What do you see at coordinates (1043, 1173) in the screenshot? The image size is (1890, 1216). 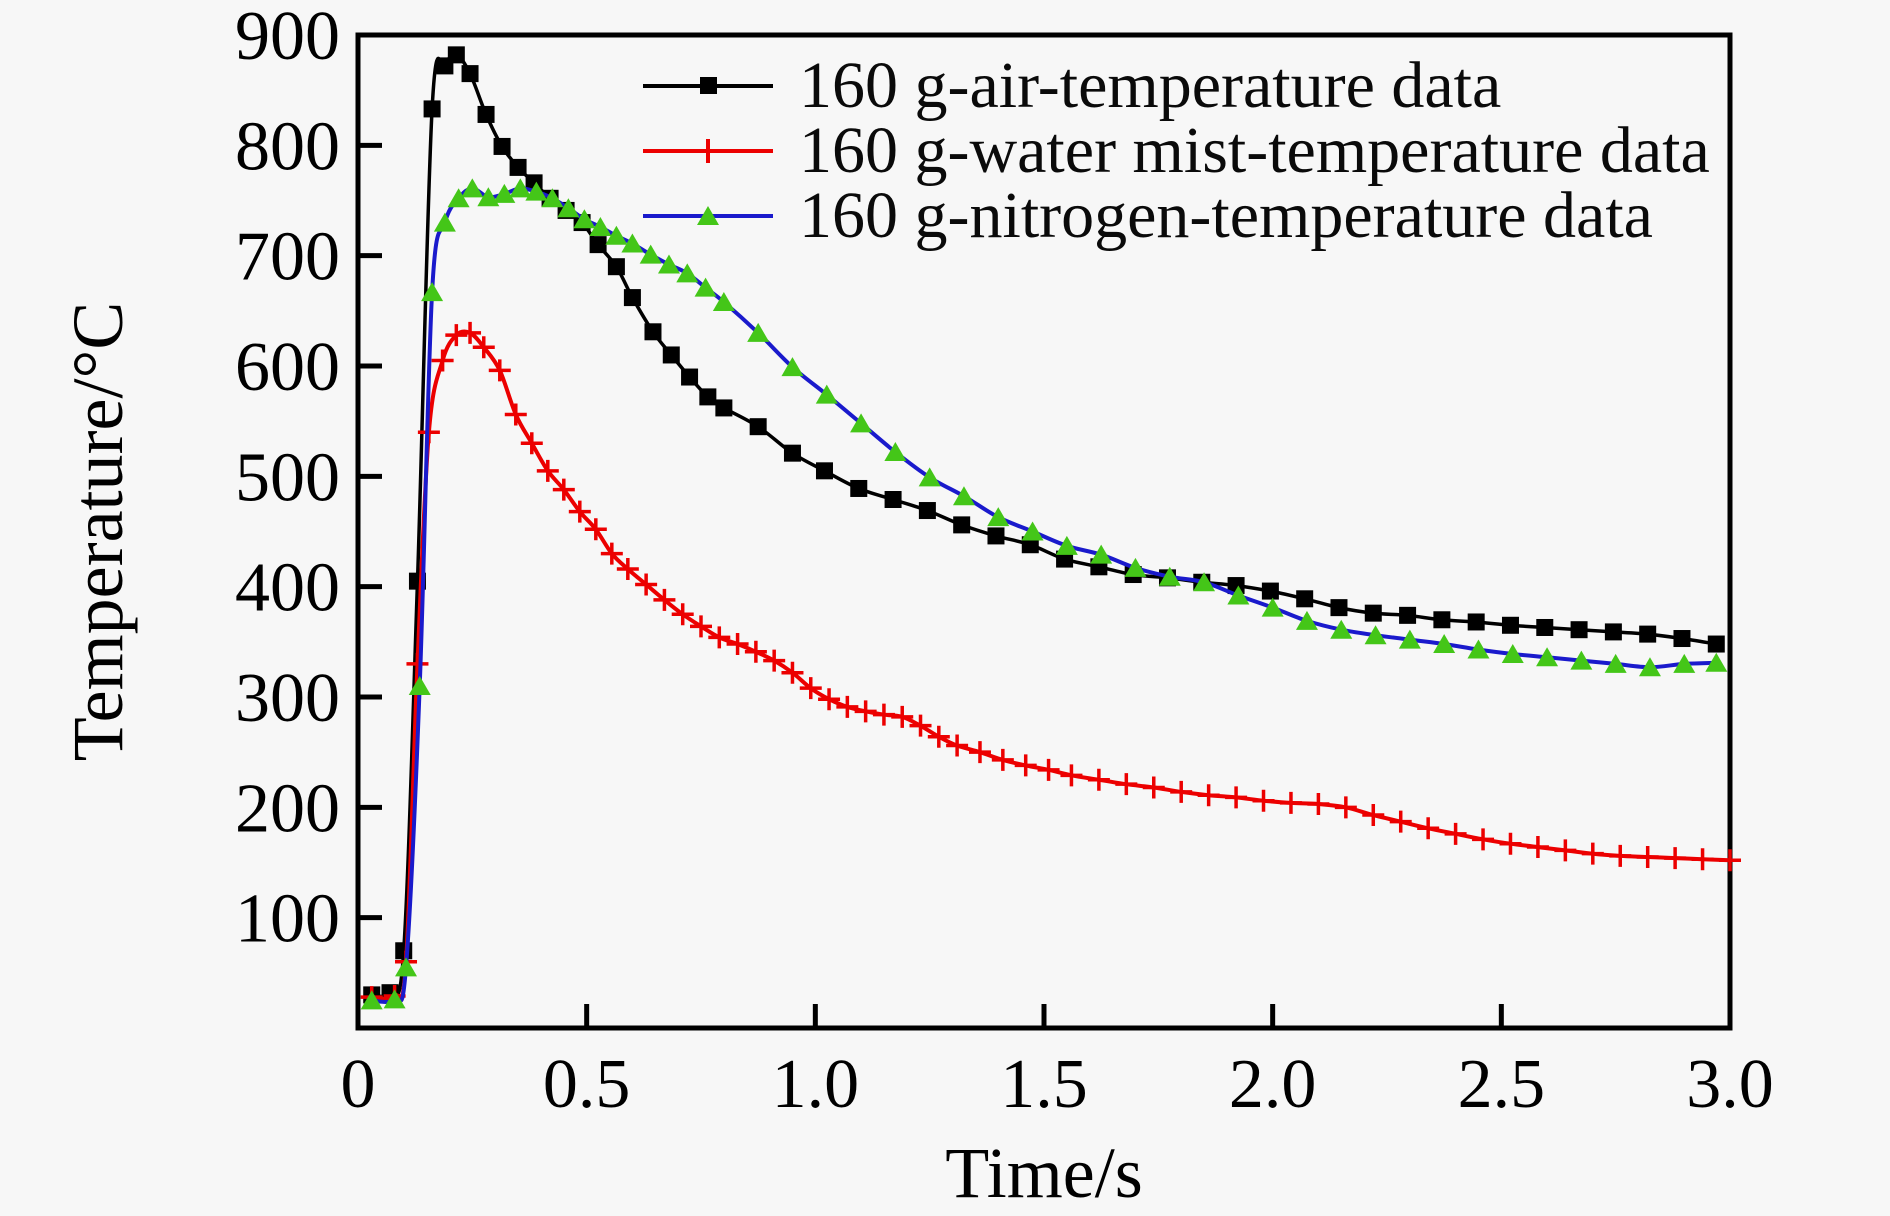 I see `x-axis-title: Time/s` at bounding box center [1043, 1173].